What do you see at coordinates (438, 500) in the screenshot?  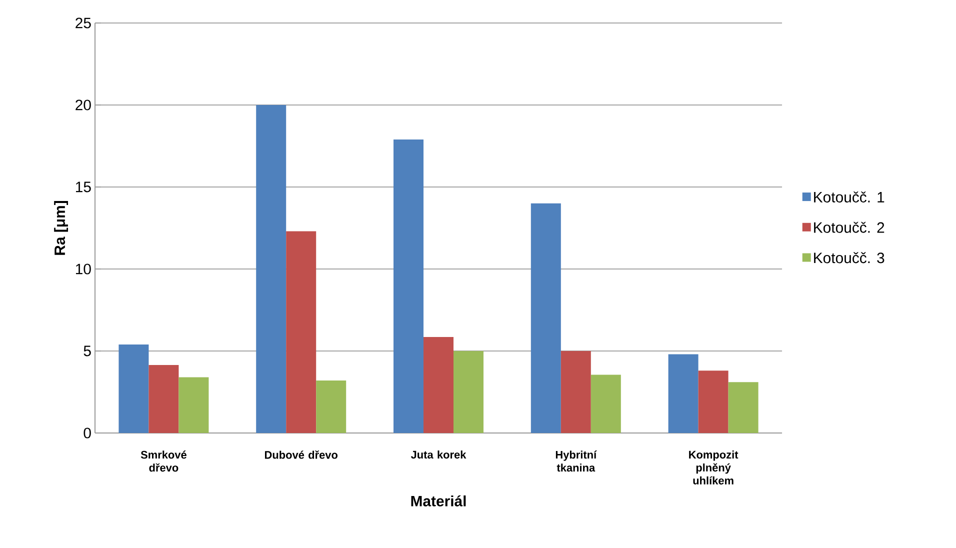 I see `x-axis-title: Materiál` at bounding box center [438, 500].